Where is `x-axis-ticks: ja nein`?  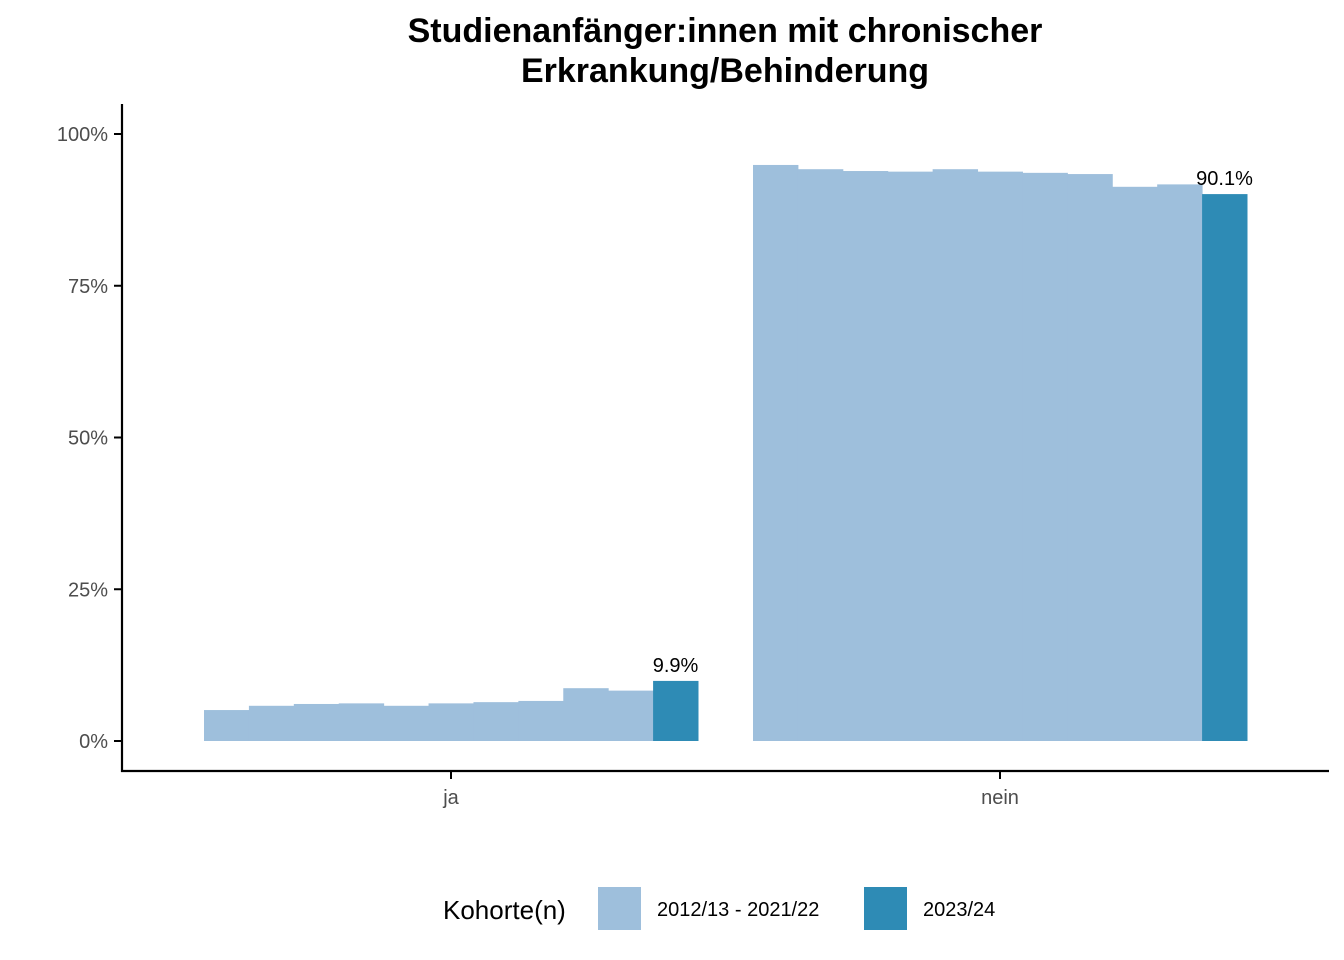
x-axis-ticks: ja nein is located at coordinates (730, 790).